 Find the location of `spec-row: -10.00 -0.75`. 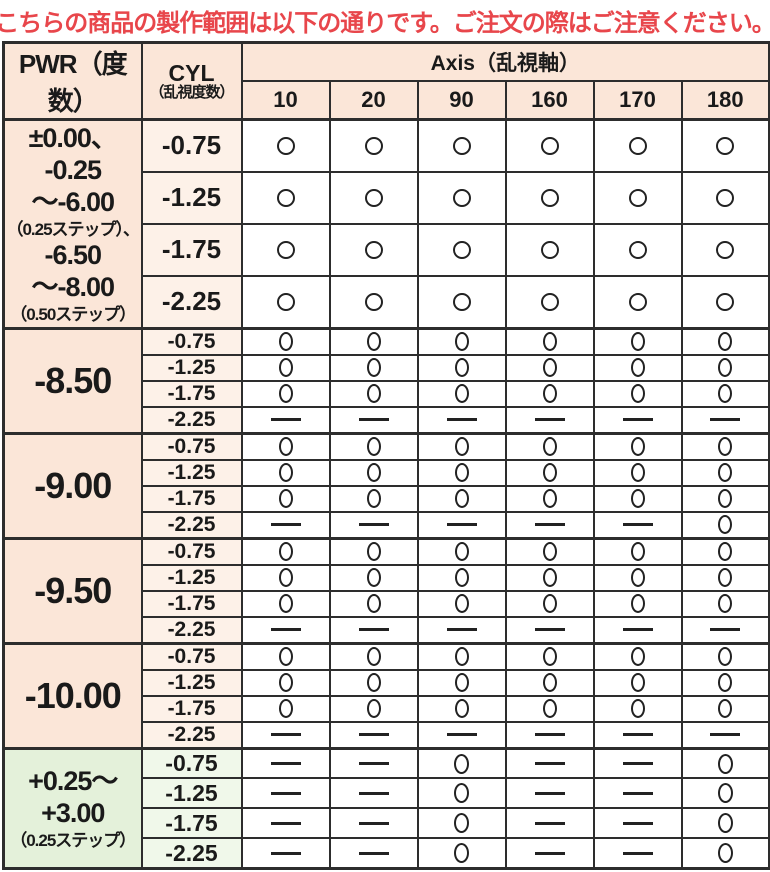

spec-row: -10.00 -0.75 is located at coordinates (386, 695).